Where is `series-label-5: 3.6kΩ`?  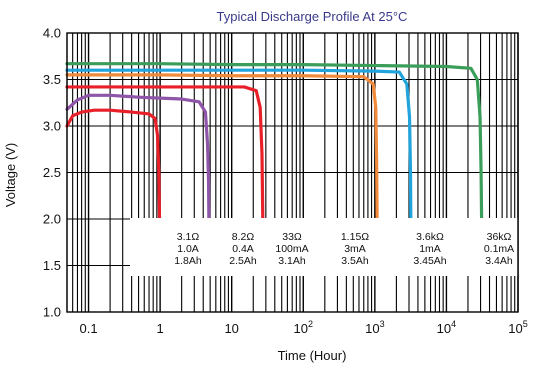
series-label-5: 3.6kΩ is located at coordinates (430, 237).